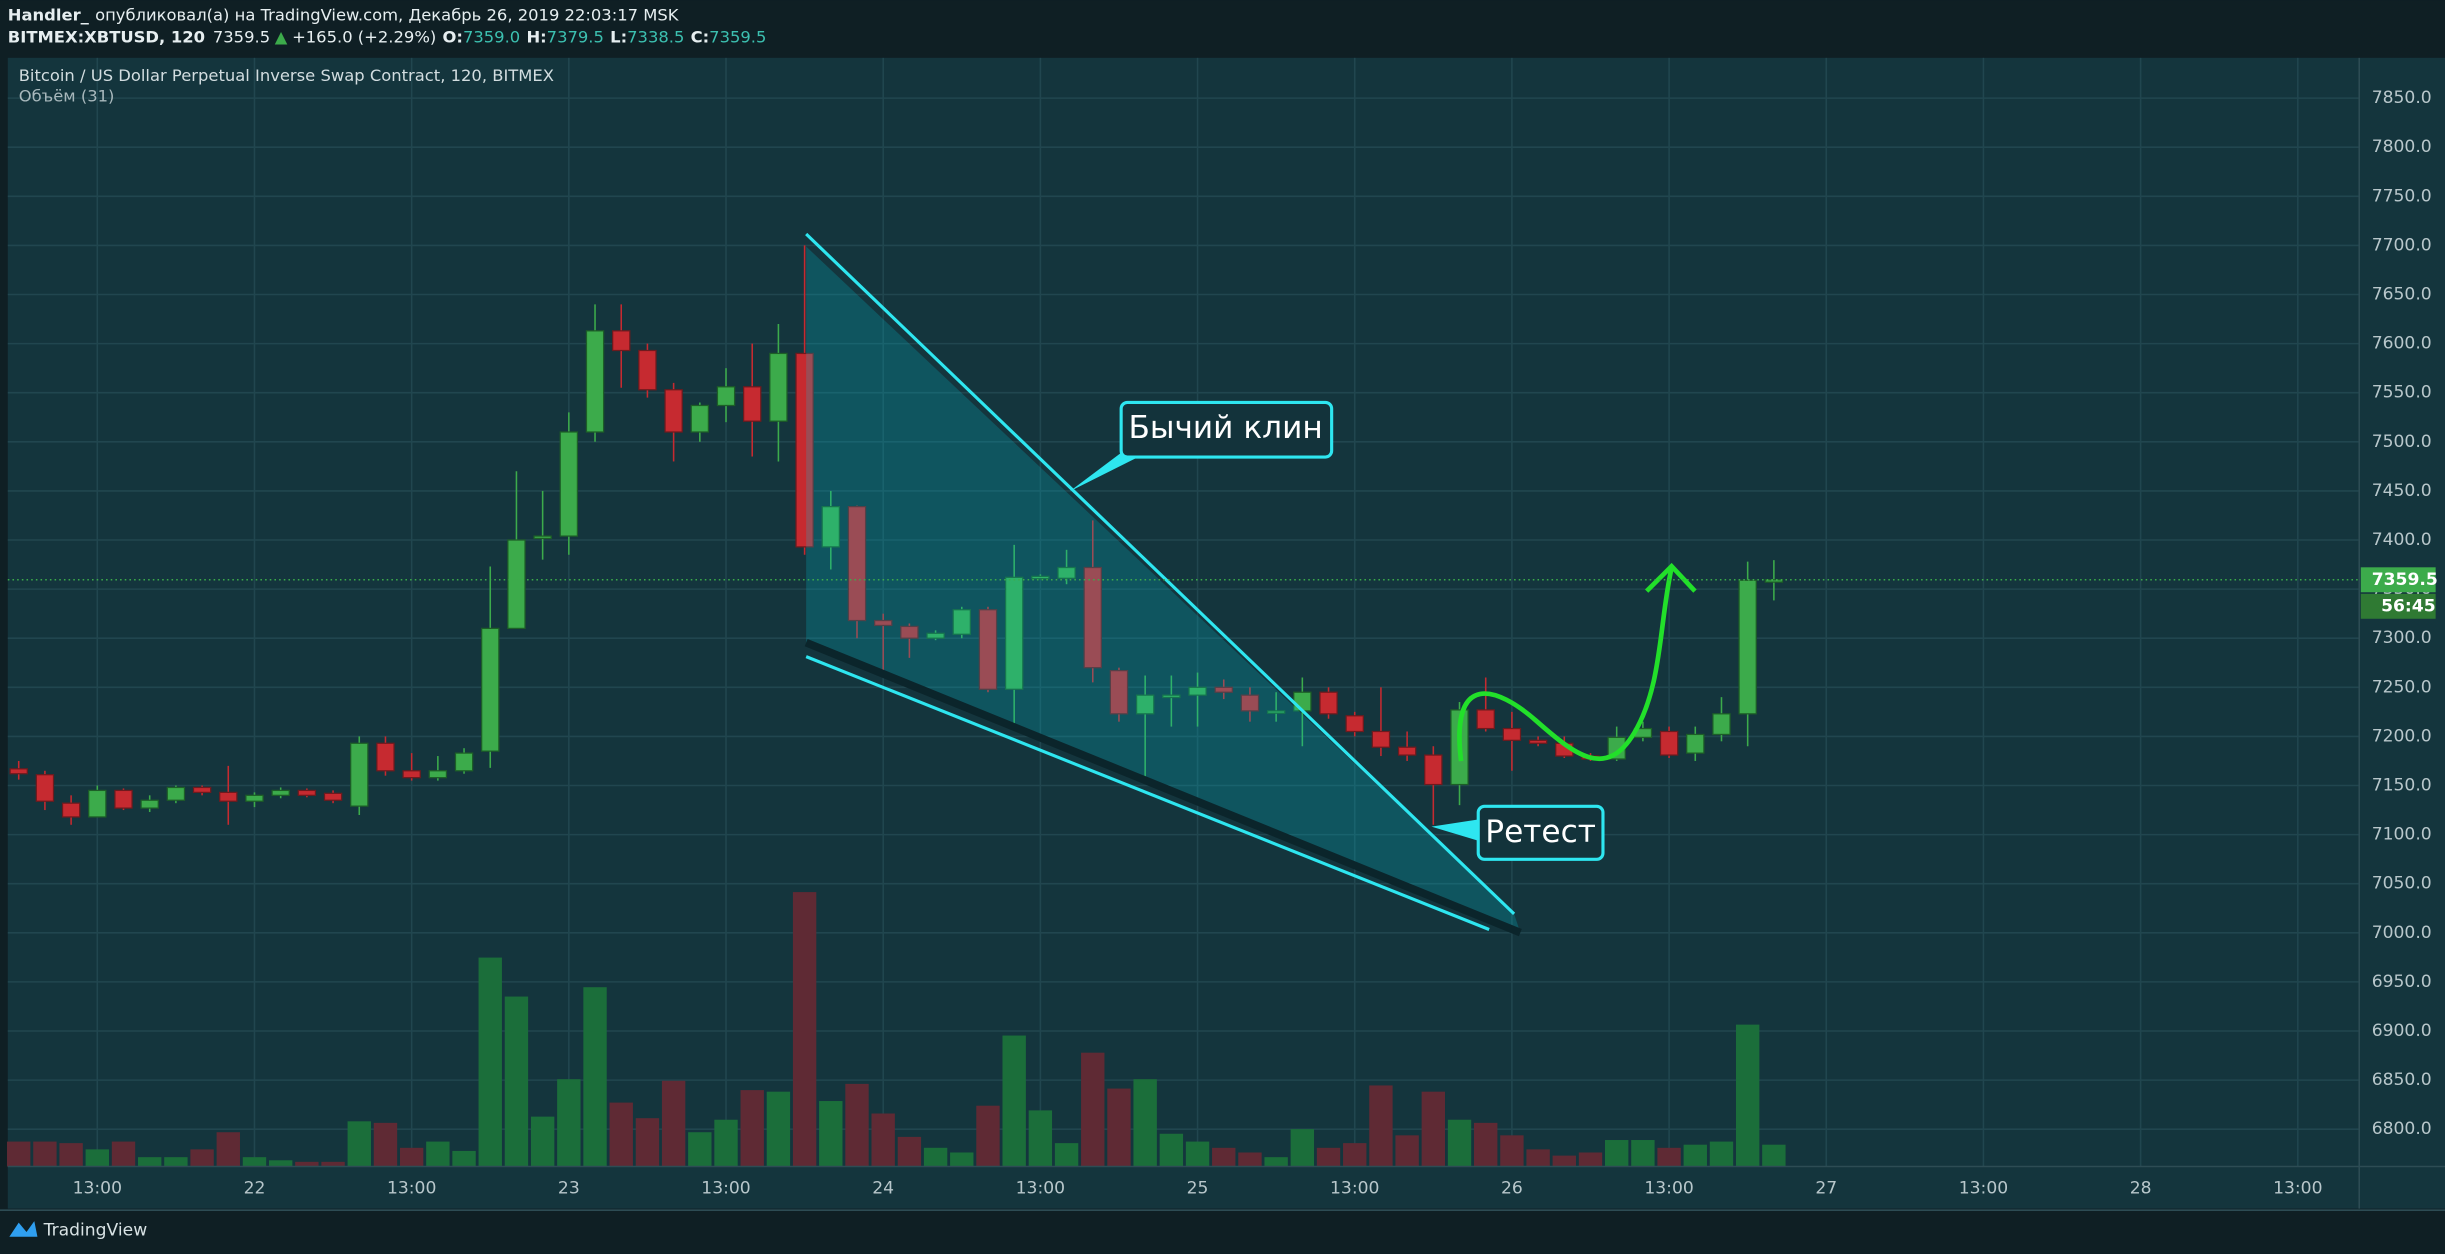 Image resolution: width=2445 pixels, height=1254 pixels. What do you see at coordinates (883, 1188) in the screenshot?
I see `x-tick-label: 24` at bounding box center [883, 1188].